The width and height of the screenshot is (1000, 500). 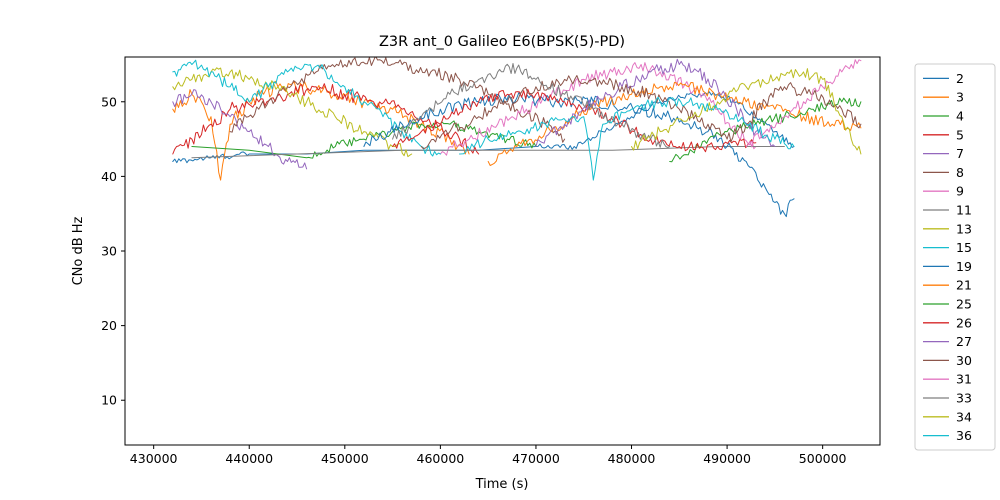 I want to click on y-tick-label: 20, so click(x=109, y=325).